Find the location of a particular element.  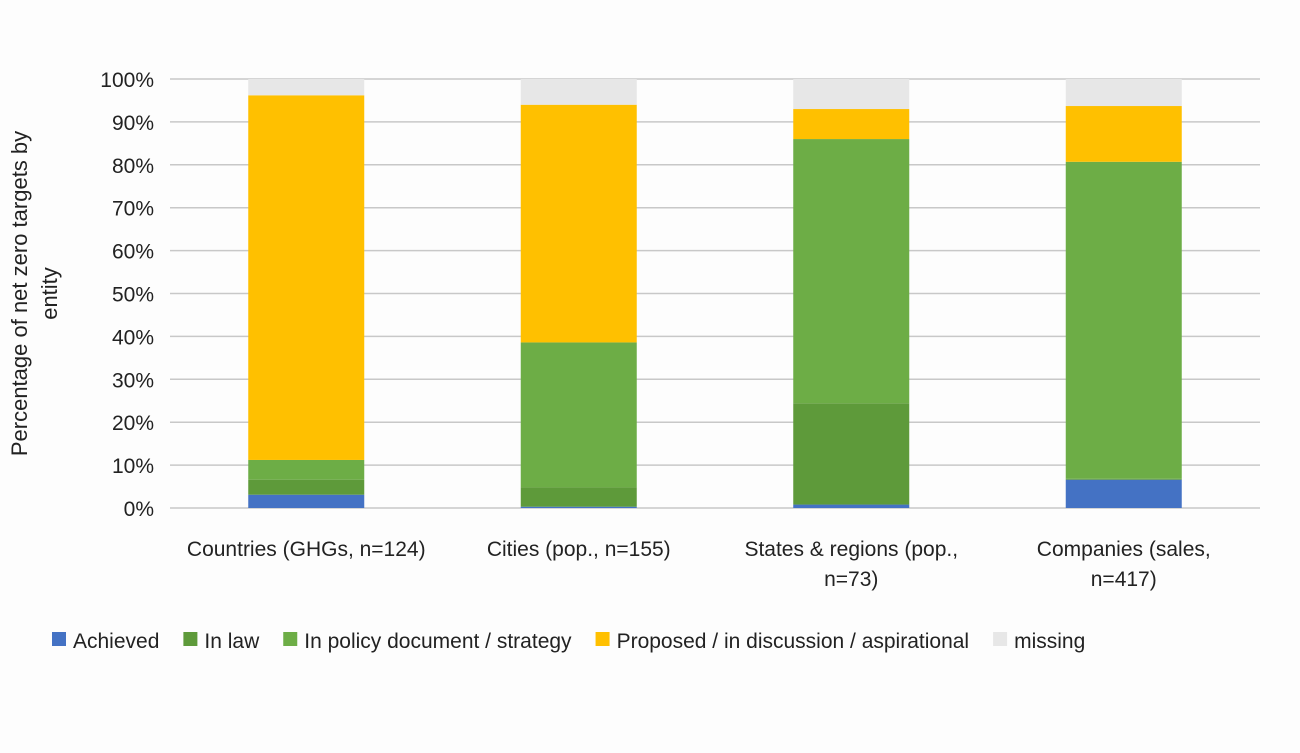

x-tick-label: Companies (sales, is located at coordinates (1124, 549).